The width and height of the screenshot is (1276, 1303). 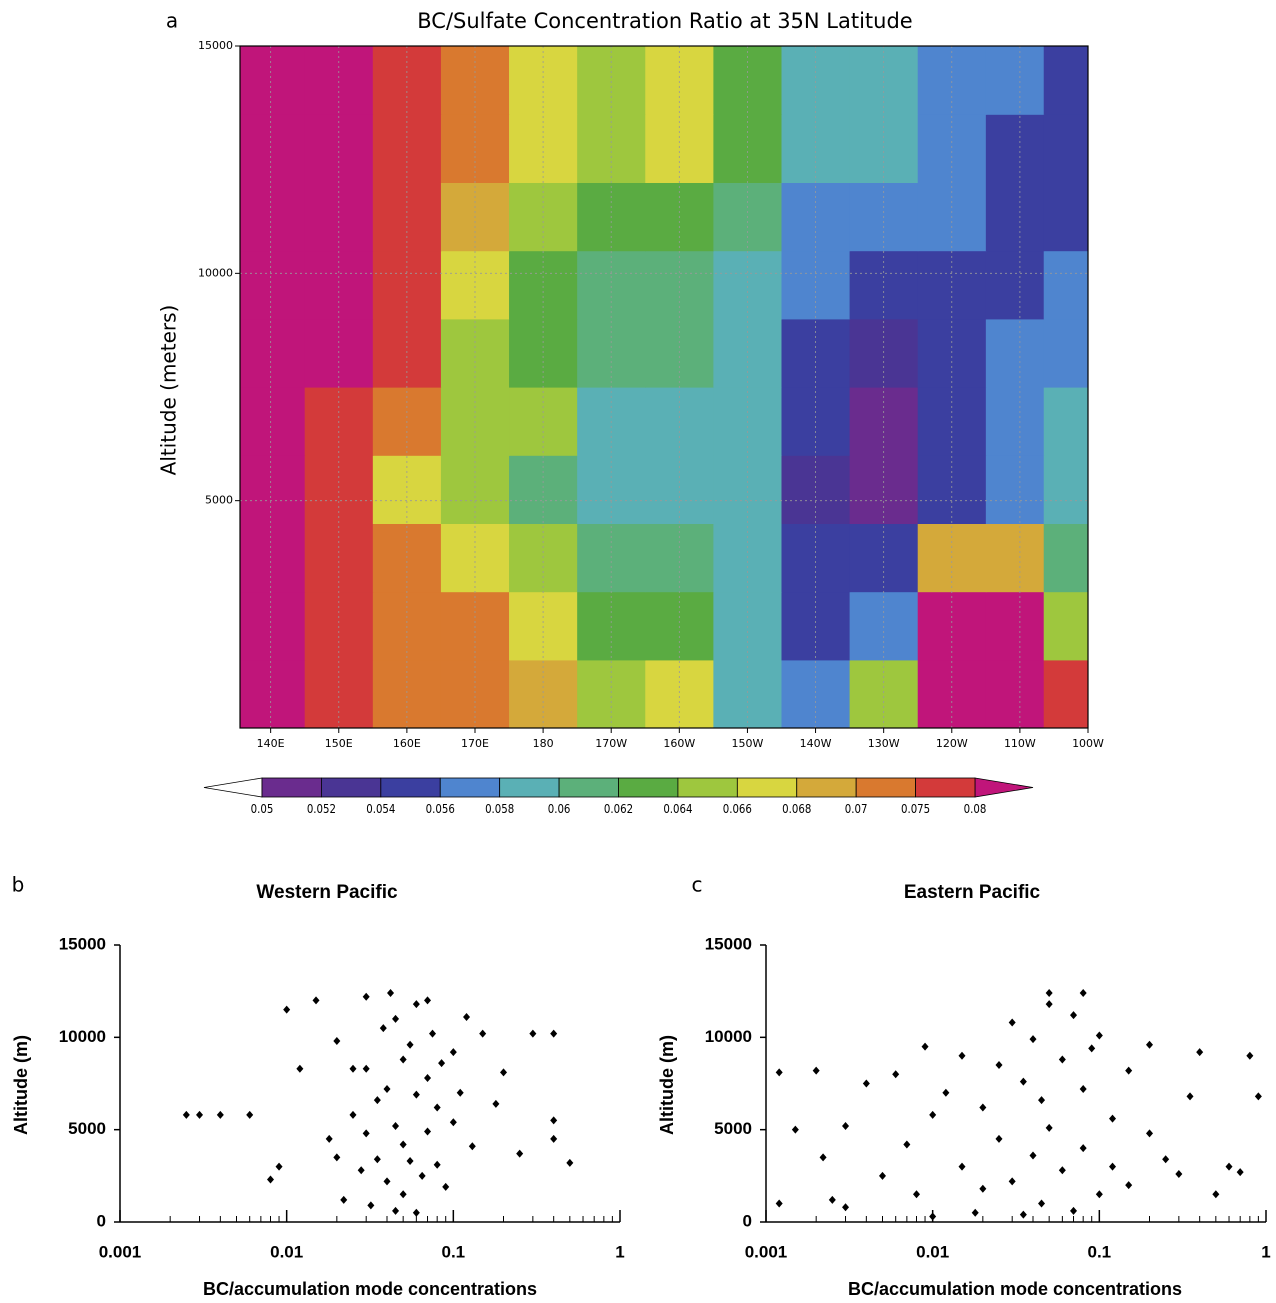 What do you see at coordinates (796, 809) in the screenshot?
I see `colorbar-label: 0.068` at bounding box center [796, 809].